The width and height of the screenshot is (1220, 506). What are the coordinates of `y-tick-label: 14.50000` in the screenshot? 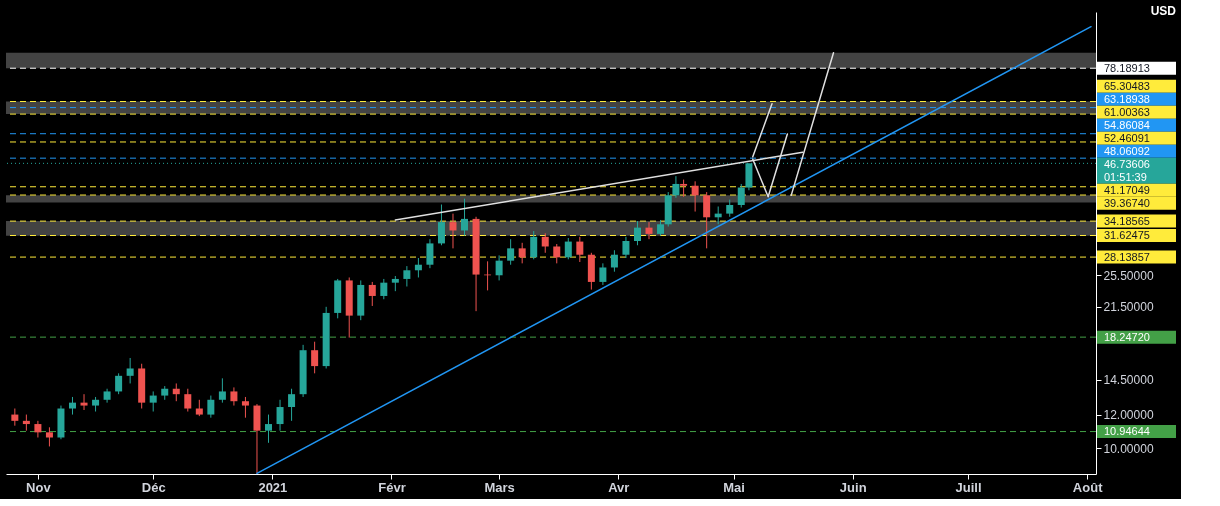 It's located at (1128, 380).